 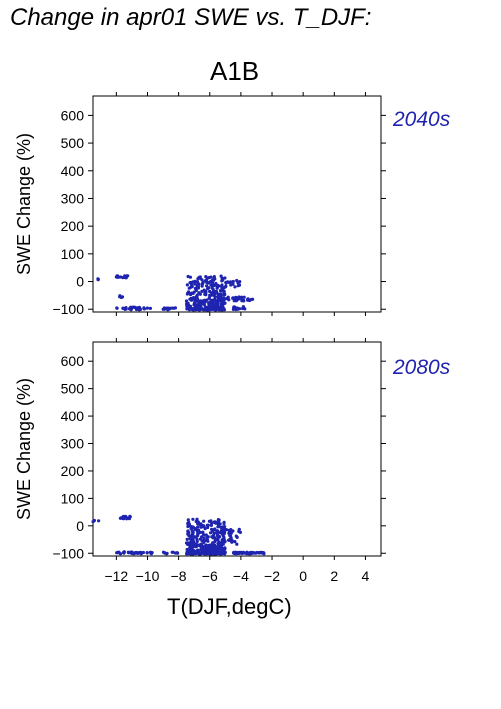 I want to click on y-tick-label: 300, so click(x=73, y=444).